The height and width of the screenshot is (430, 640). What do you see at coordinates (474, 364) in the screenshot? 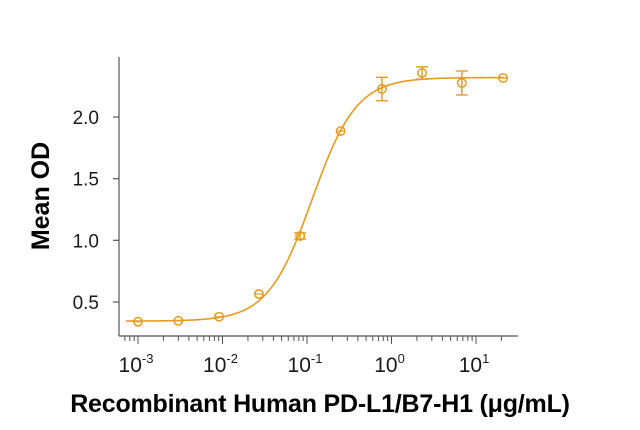
I see `x-tick-label: 10¹` at bounding box center [474, 364].